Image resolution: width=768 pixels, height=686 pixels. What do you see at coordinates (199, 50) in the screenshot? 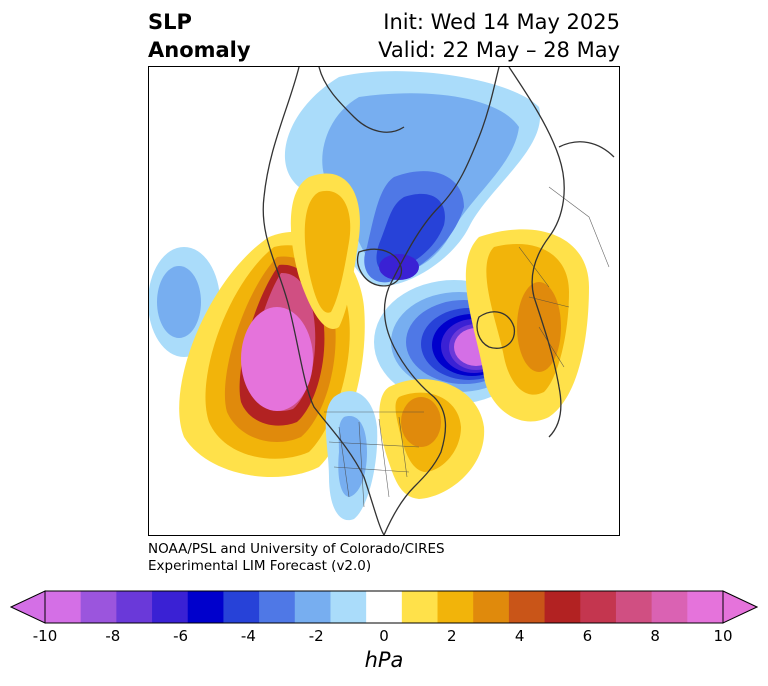
I see `title-variable-2: Anomaly` at bounding box center [199, 50].